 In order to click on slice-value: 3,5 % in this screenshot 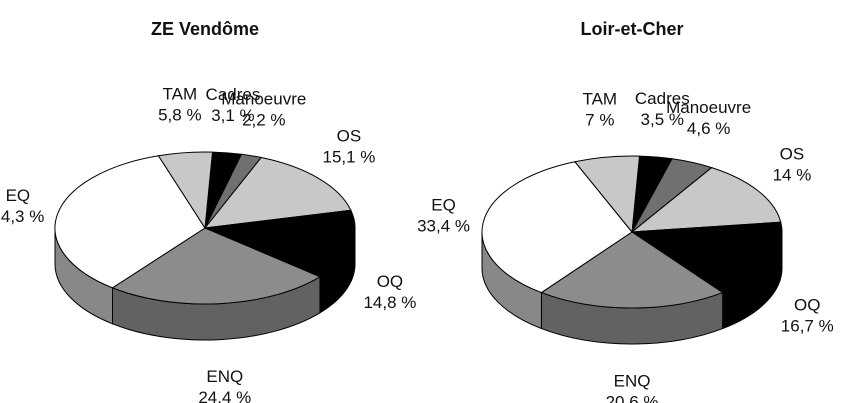, I will do `click(662, 119)`.